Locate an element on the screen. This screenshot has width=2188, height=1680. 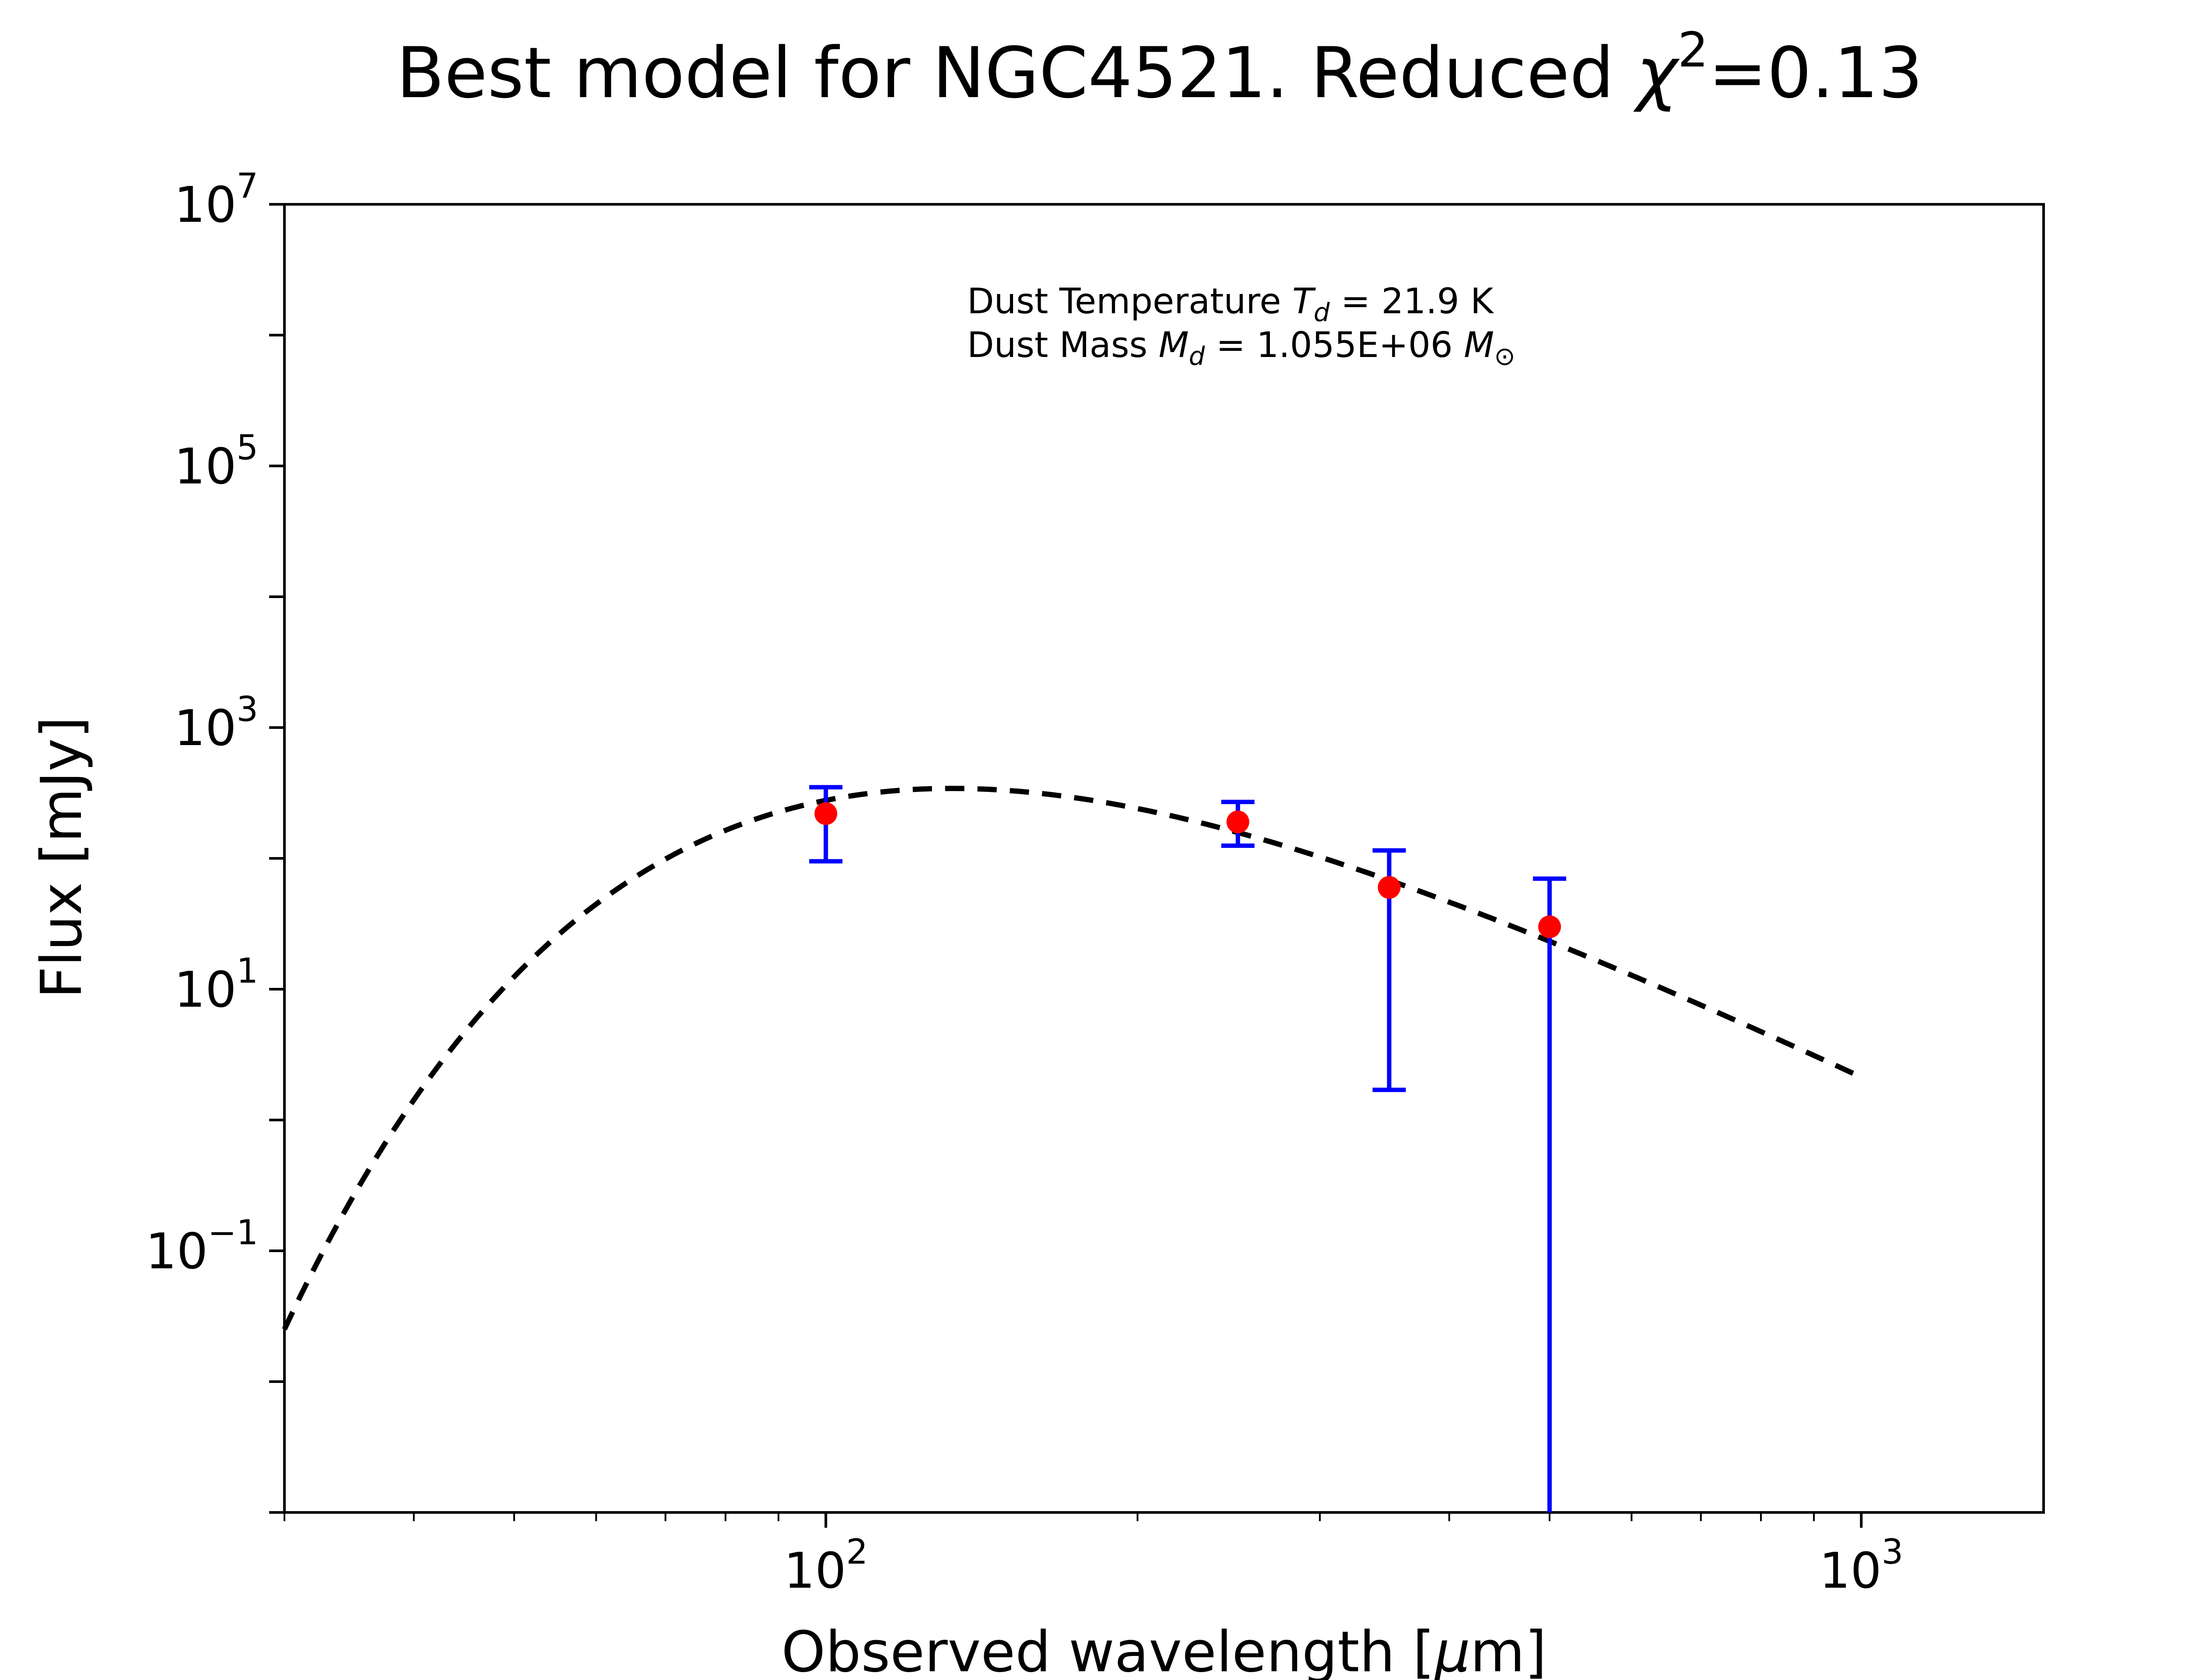
annotation-temperature: Dust Temperature Td = 21.9 K is located at coordinates (1230, 304).